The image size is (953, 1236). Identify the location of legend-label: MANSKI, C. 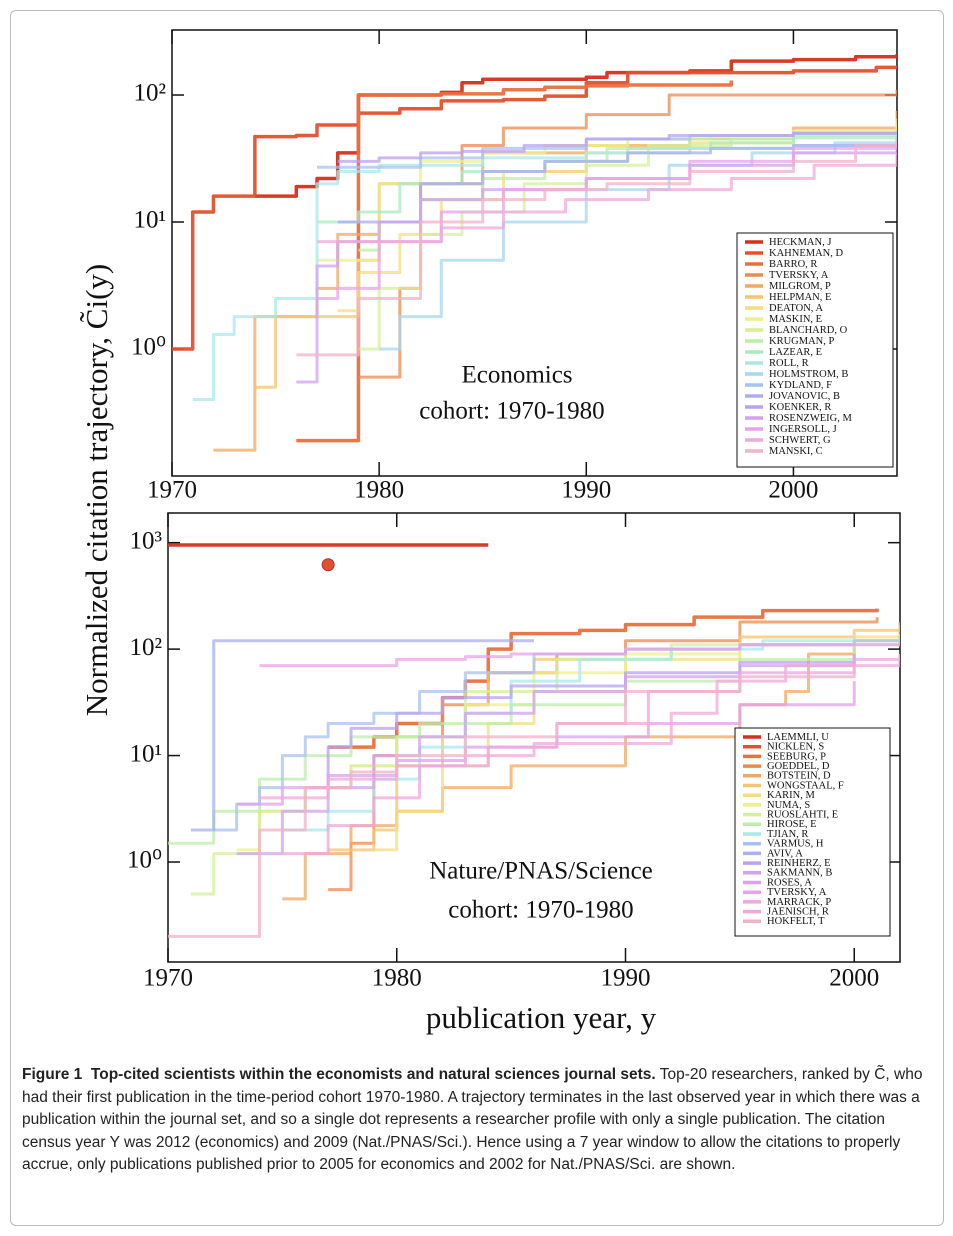
(796, 451).